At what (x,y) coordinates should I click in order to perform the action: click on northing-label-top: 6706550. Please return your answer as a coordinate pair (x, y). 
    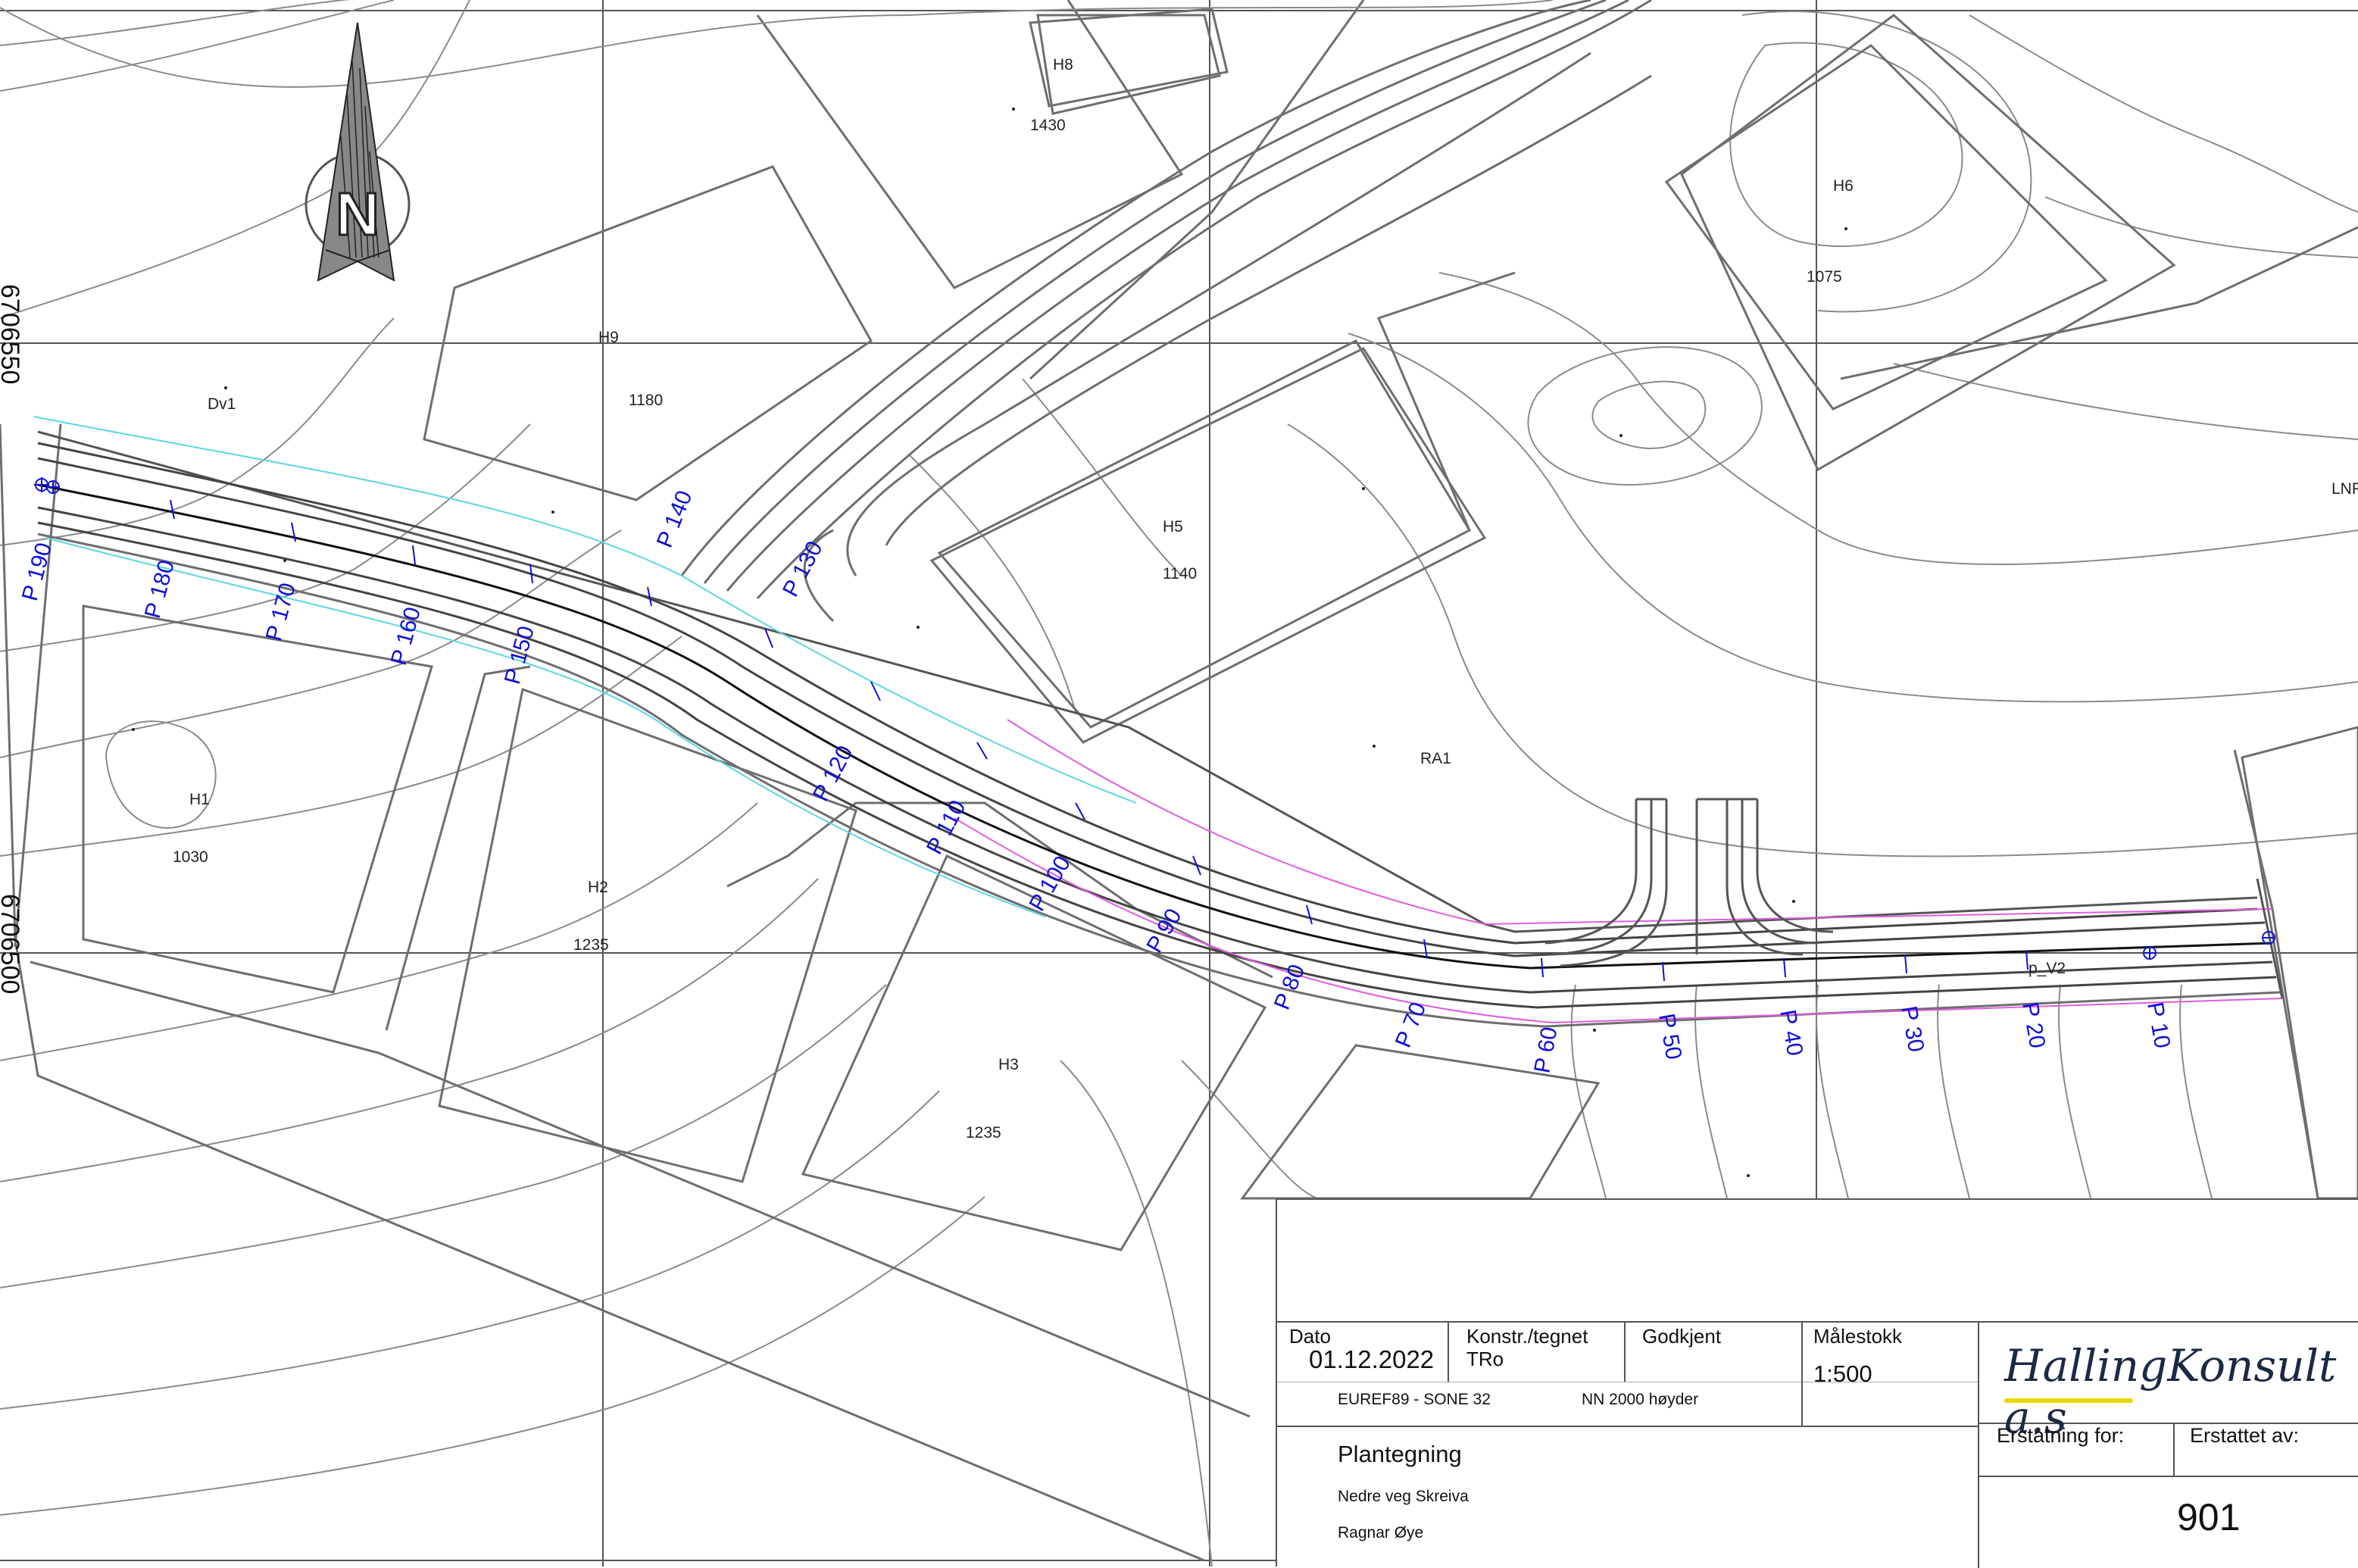
    Looking at the image, I should click on (12, 334).